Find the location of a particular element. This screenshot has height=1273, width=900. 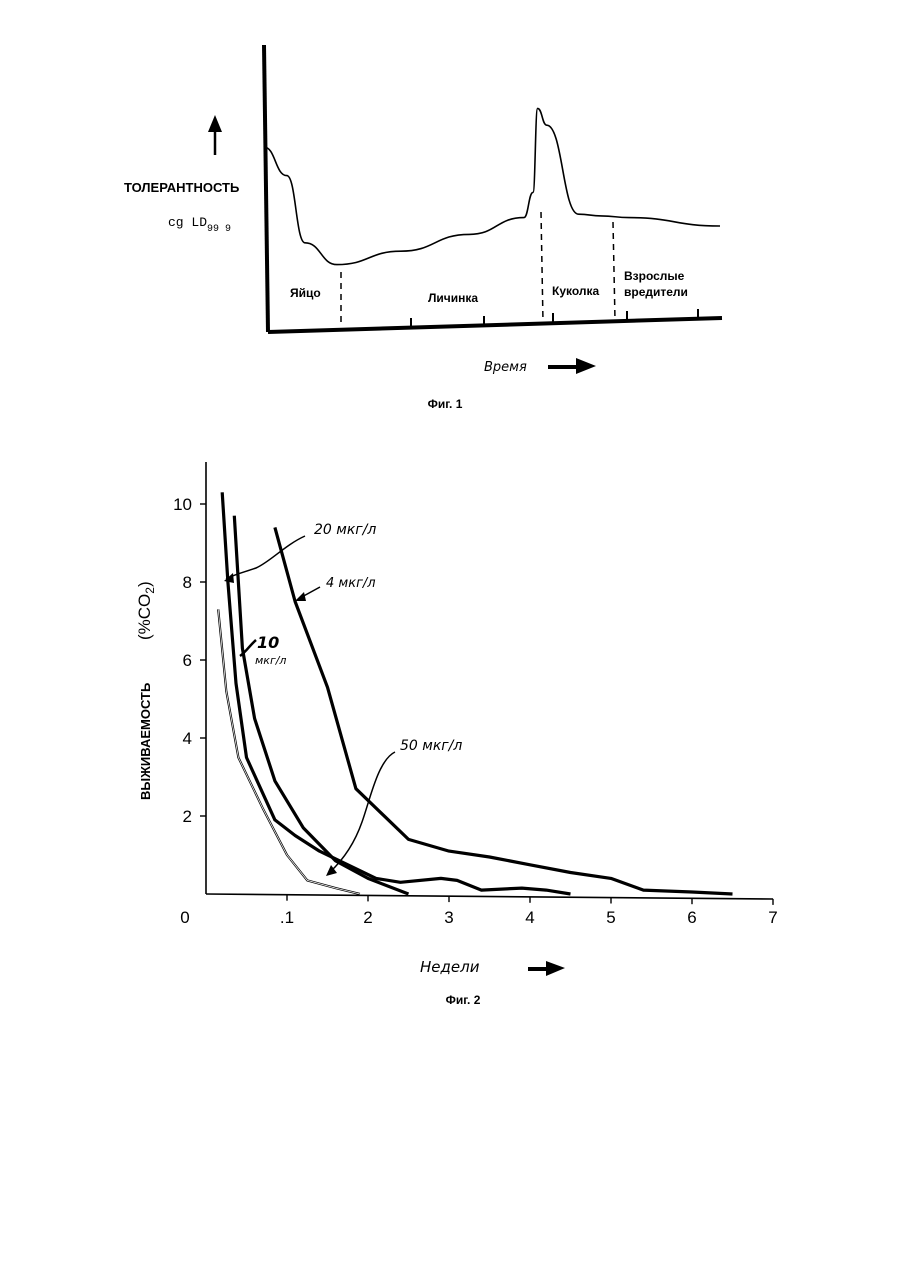

fig2-xlabel: Недели is located at coordinates (450, 967).